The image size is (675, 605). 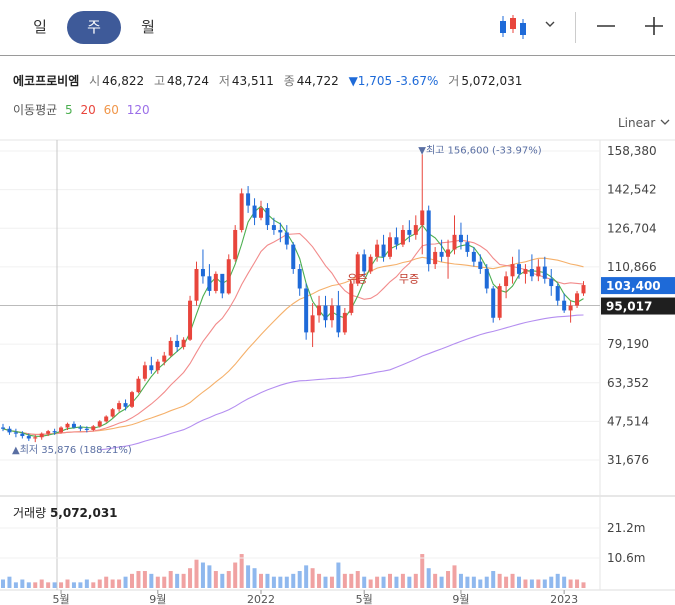 I want to click on period-tab-month: 월, so click(x=148, y=27).